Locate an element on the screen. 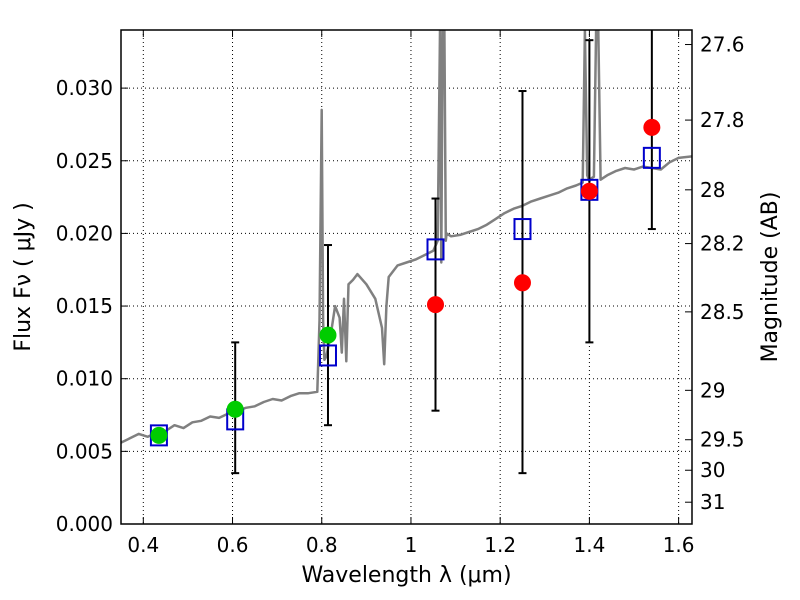 The width and height of the screenshot is (800, 600). x-tick-label-0: 0.4 is located at coordinates (143, 545).